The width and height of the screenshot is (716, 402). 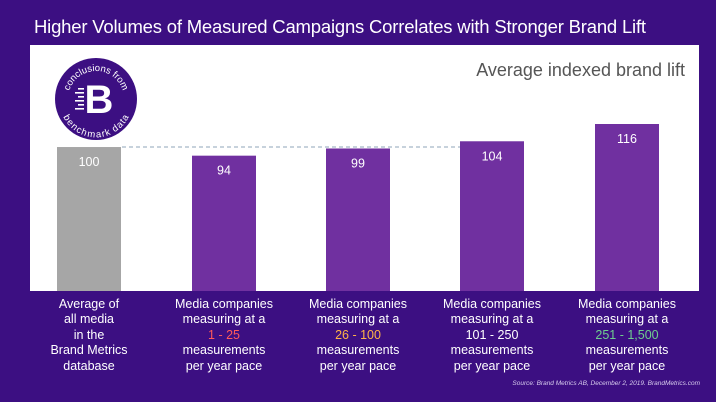 I want to click on chart-subtitle: Average indexed brand lift, so click(x=580, y=70).